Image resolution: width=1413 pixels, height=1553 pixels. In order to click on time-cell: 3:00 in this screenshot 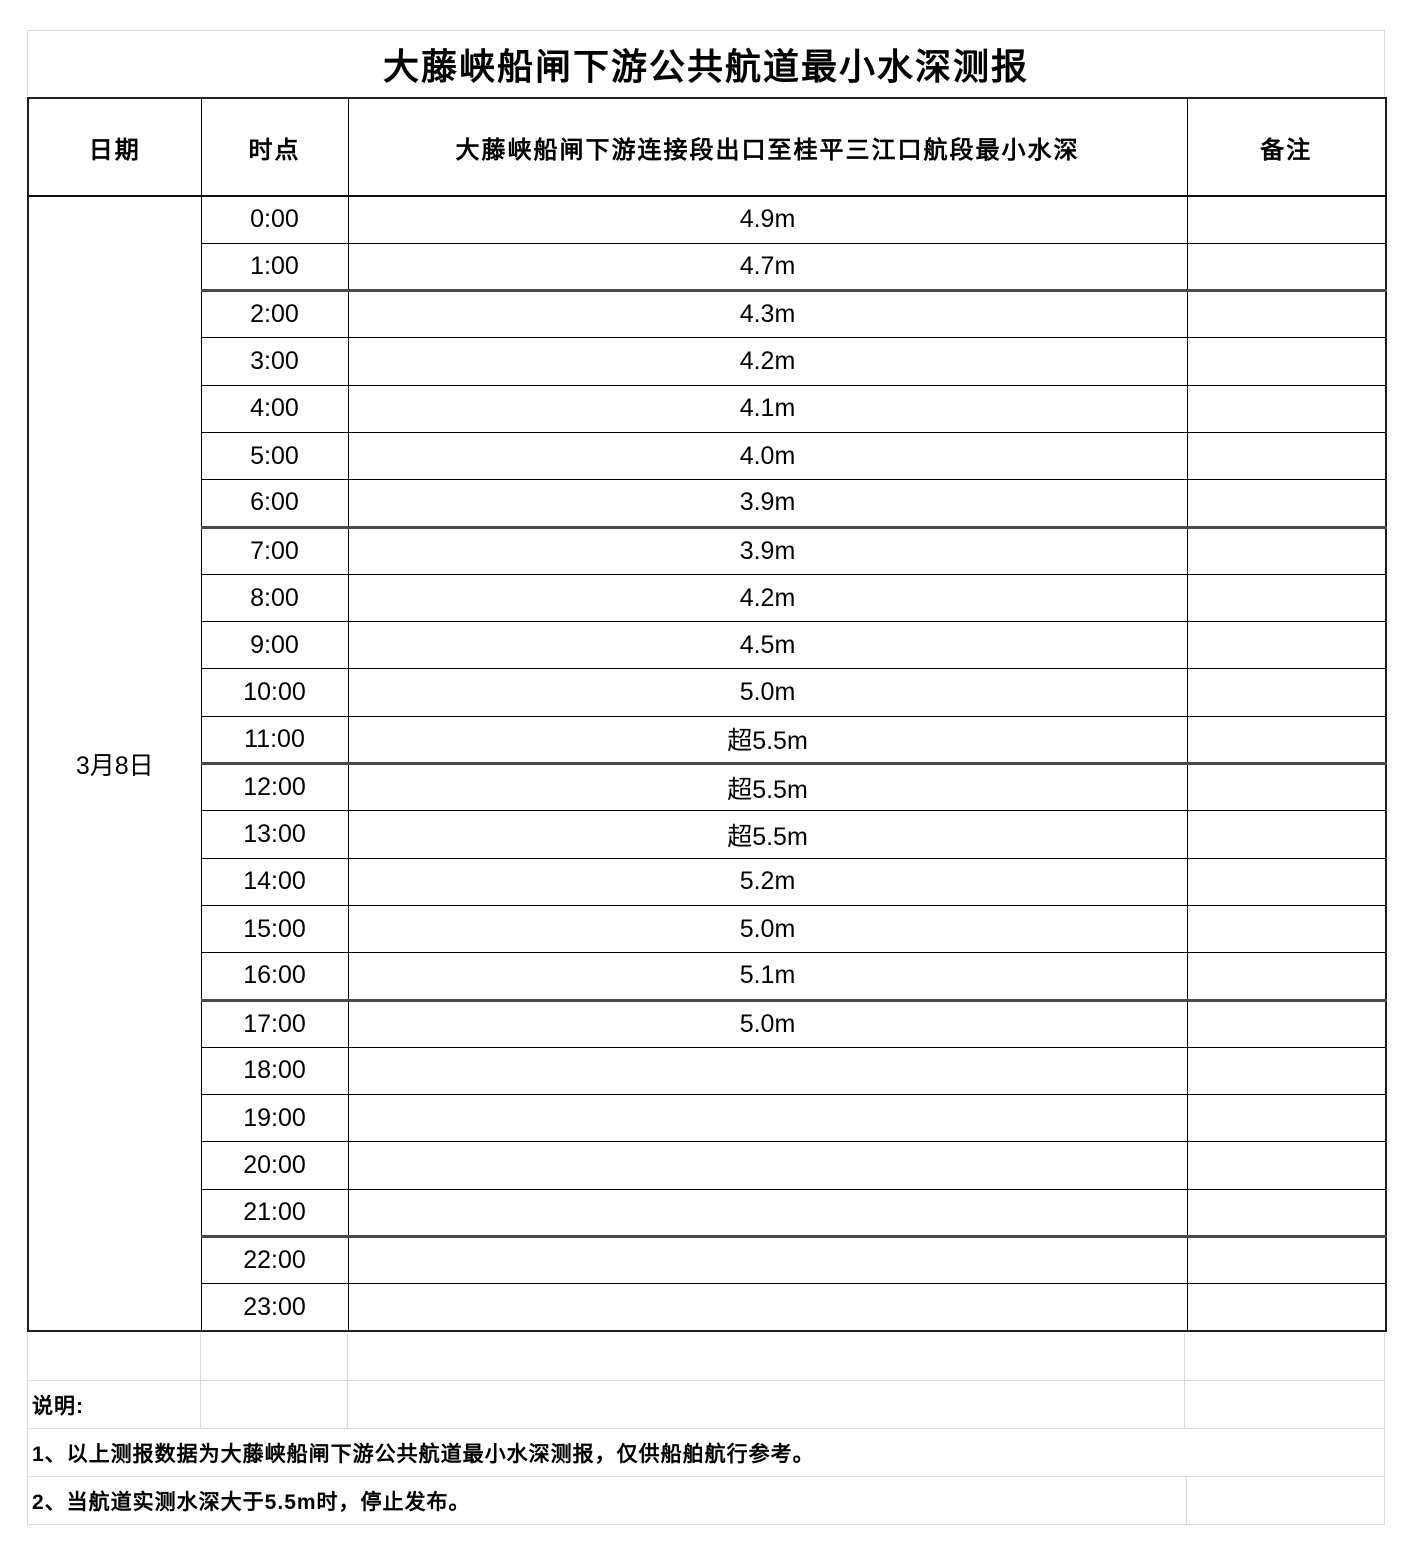, I will do `click(274, 361)`.